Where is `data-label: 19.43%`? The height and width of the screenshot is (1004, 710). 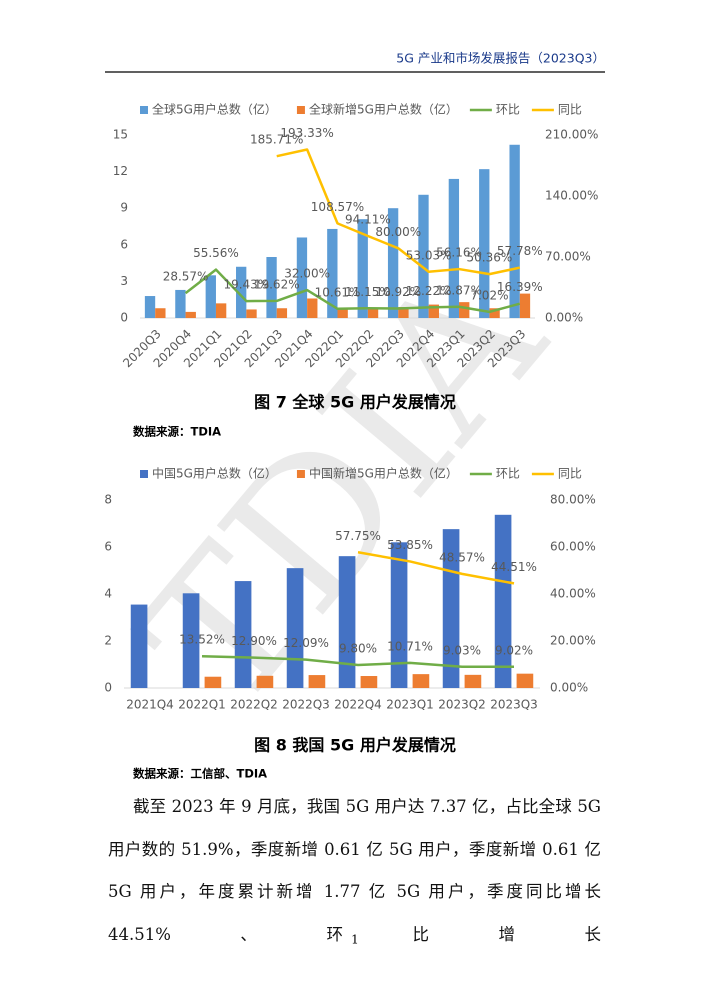 data-label: 19.43% is located at coordinates (246, 285).